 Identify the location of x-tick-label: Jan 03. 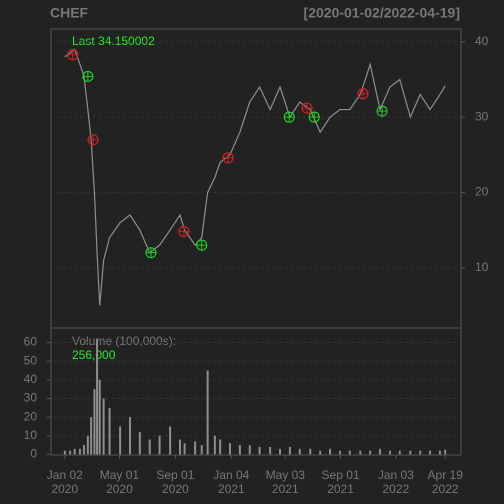
(396, 475).